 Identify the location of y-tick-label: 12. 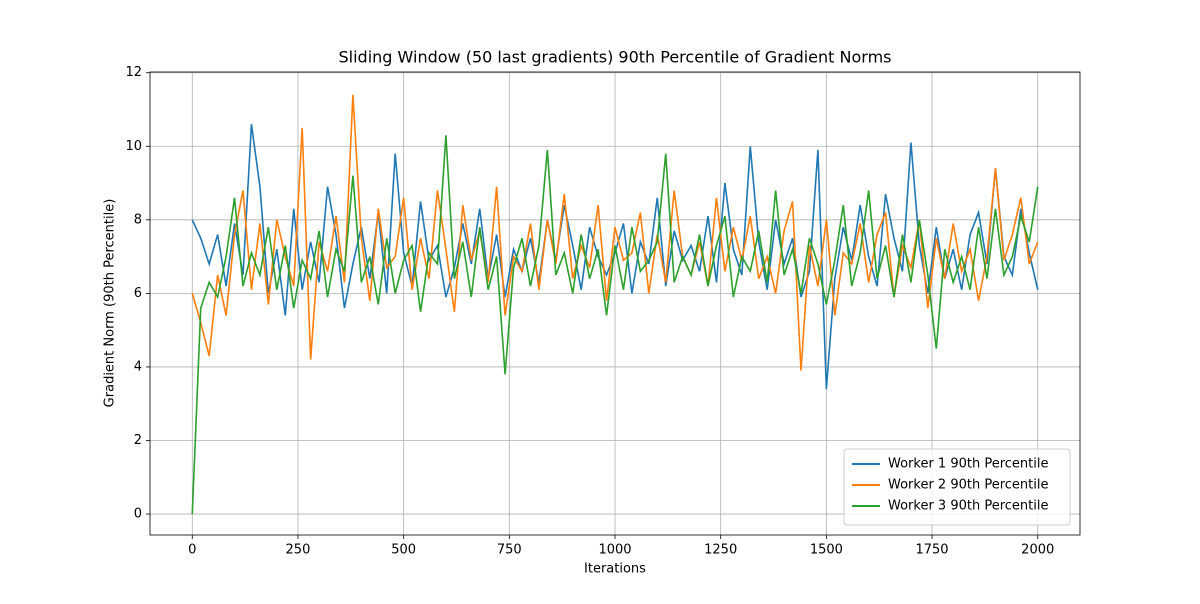
(133, 72).